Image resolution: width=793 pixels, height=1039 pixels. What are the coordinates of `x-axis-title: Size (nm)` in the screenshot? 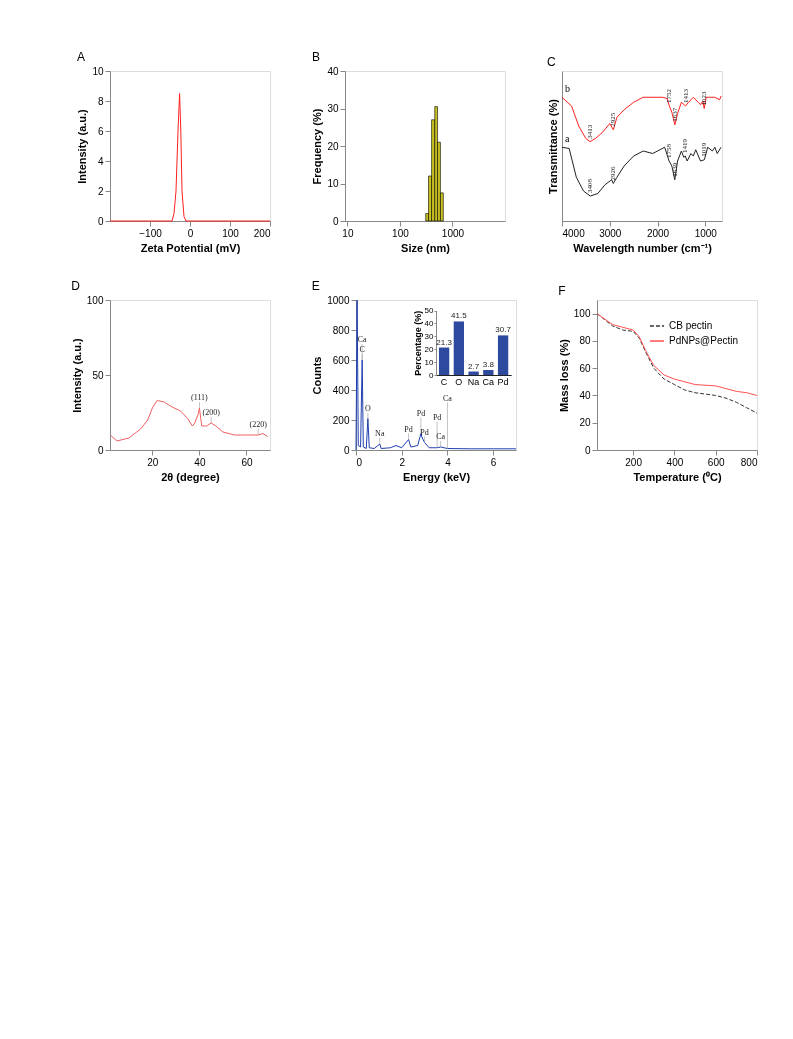 It's located at (426, 247).